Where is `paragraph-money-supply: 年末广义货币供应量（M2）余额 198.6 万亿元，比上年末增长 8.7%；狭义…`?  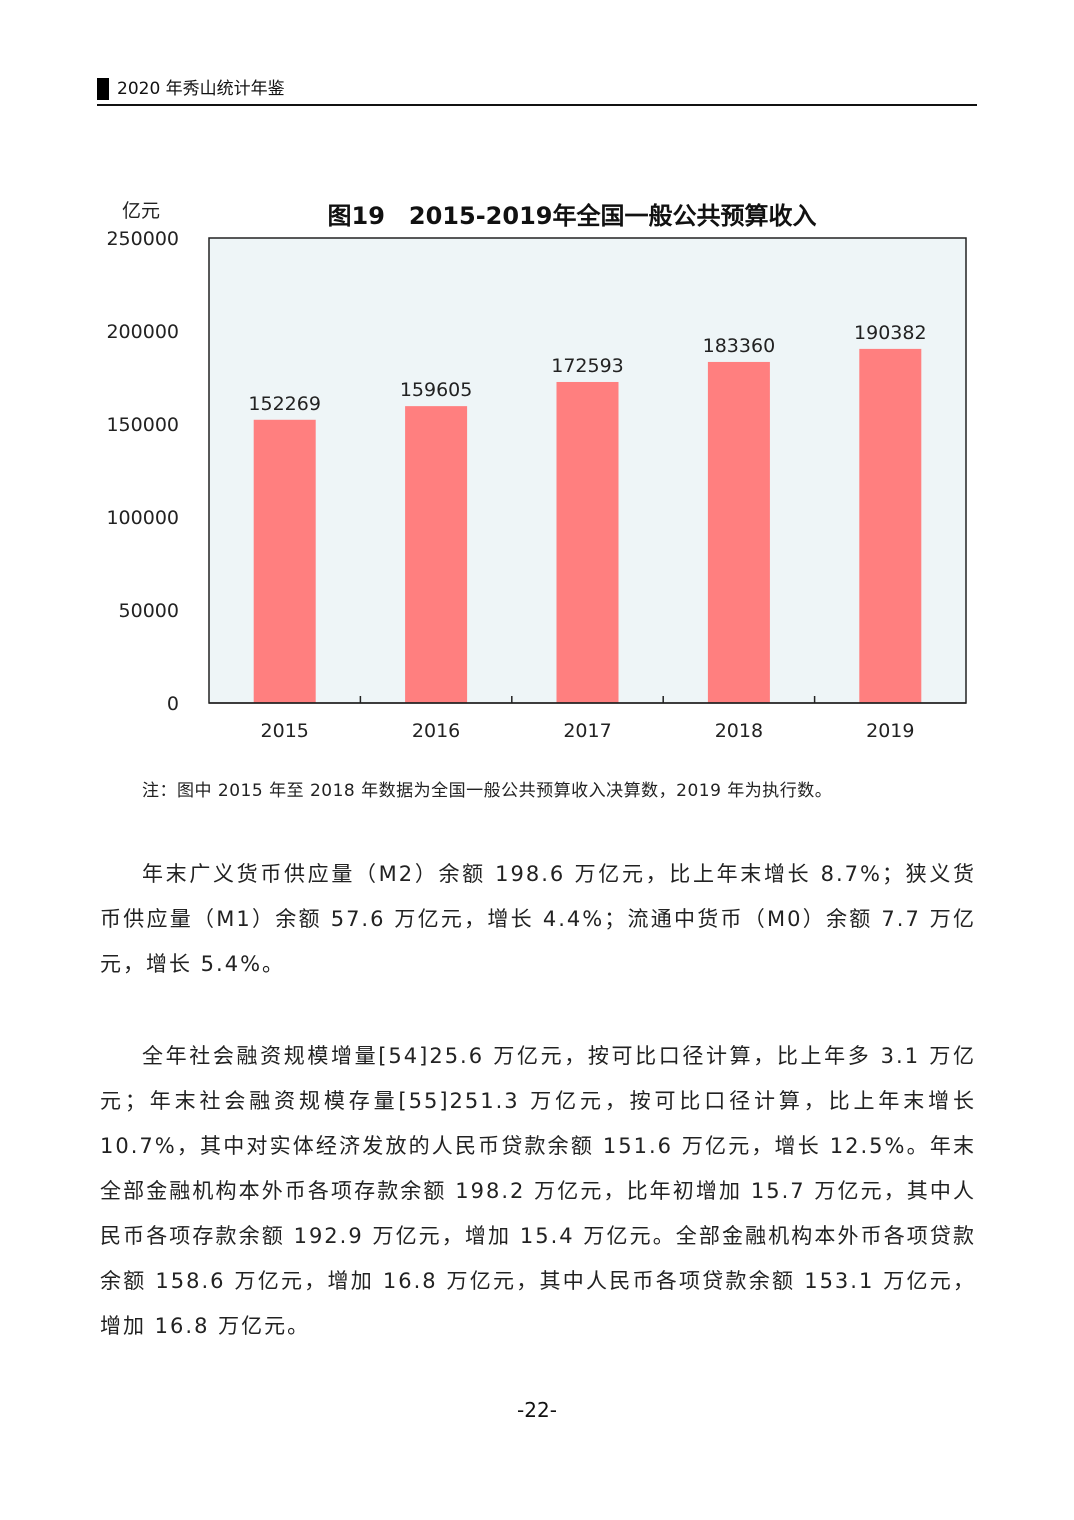
paragraph-money-supply: 年末广义货币供应量（M2）余额 198.6 万亿元，比上年末增长 8.7%；狭义… is located at coordinates (538, 919).